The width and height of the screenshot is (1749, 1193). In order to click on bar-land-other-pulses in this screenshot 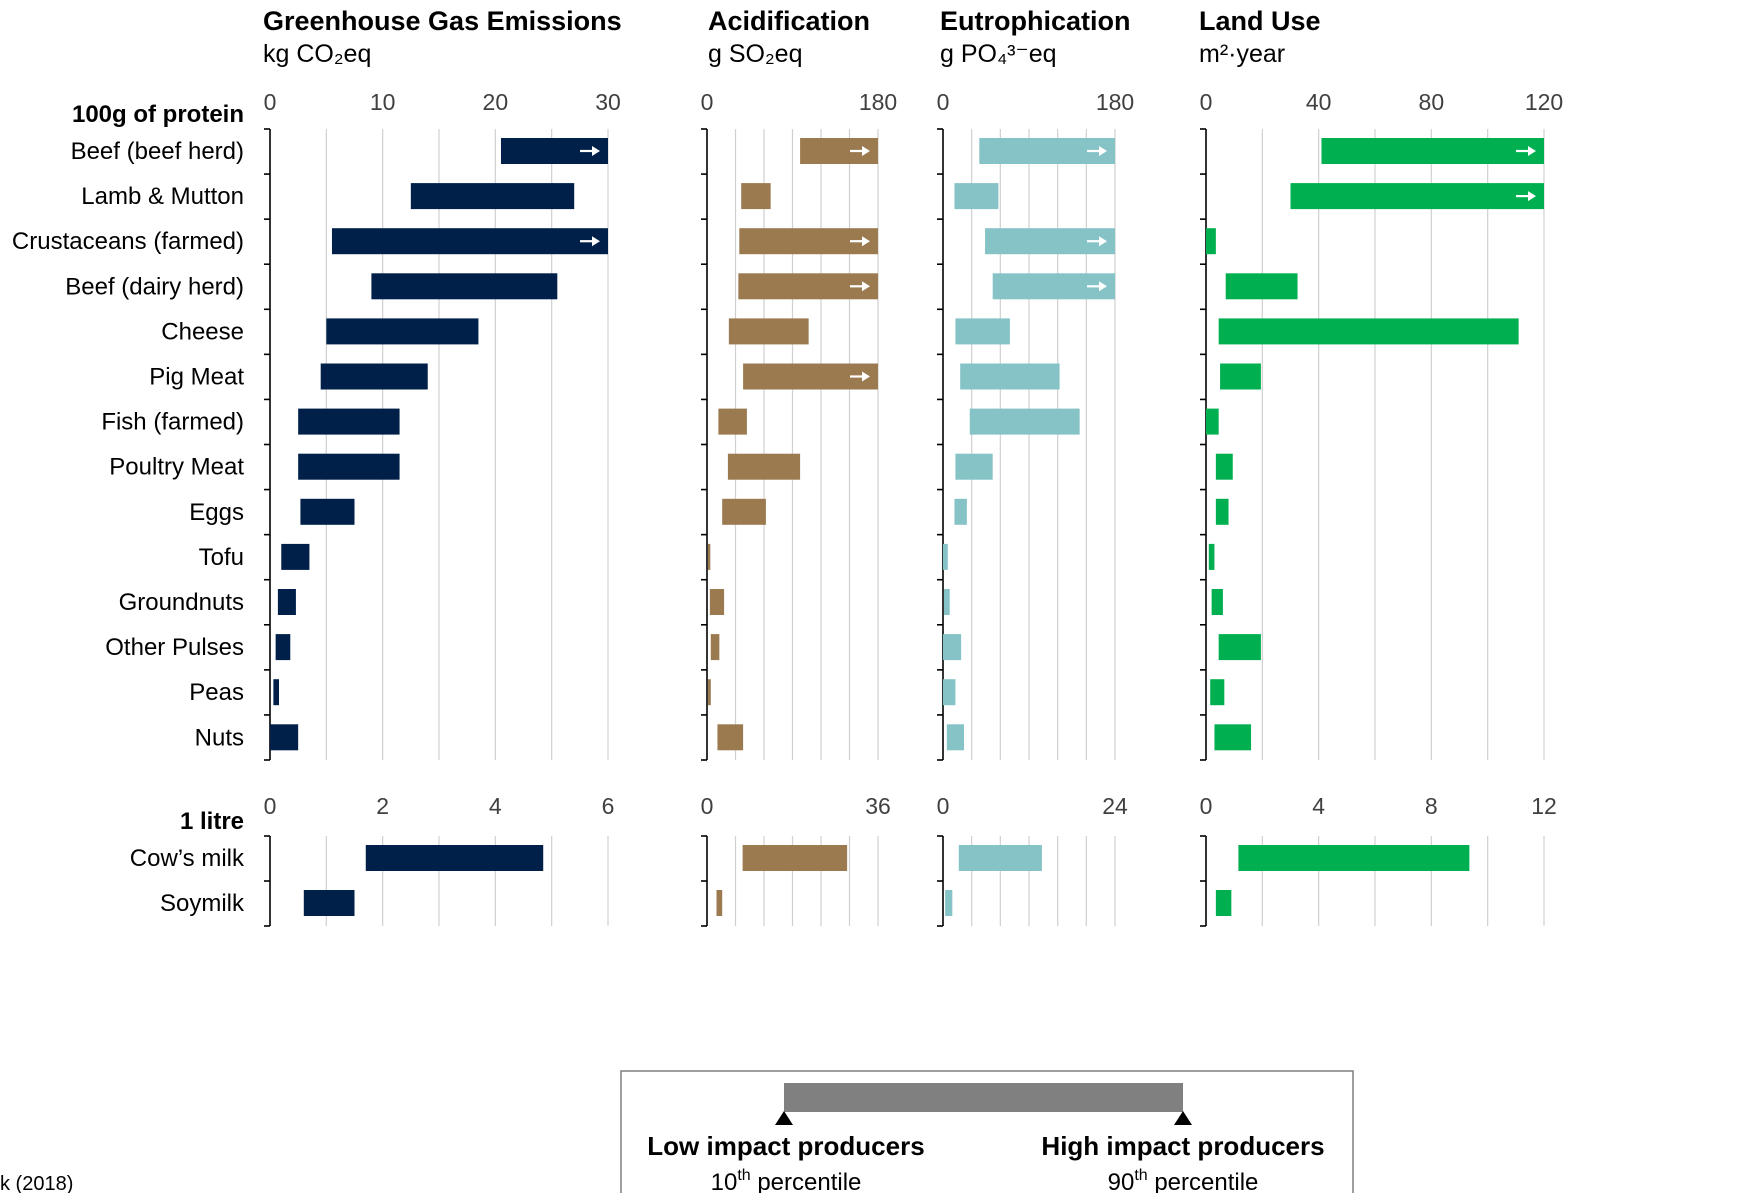, I will do `click(1239, 647)`.